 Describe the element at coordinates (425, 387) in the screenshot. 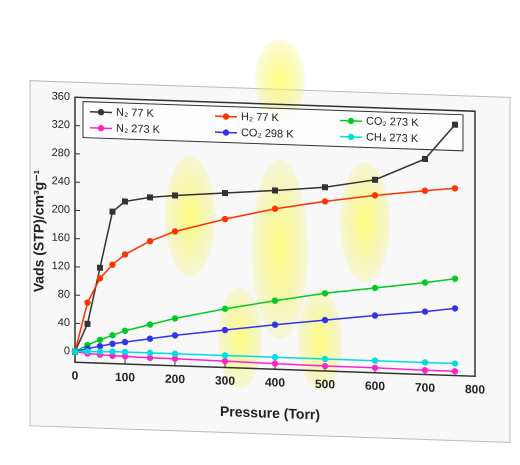

I see `x-tick-label: 700` at that location.